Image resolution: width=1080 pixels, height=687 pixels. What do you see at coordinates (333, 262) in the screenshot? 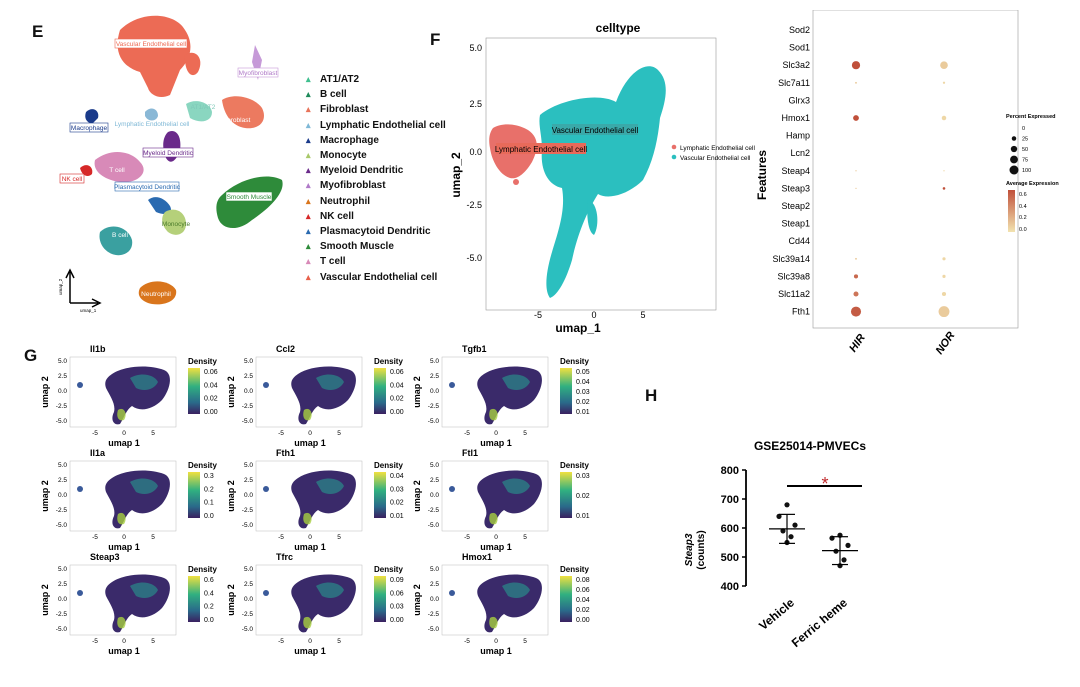
I see `legend-label: T cell` at bounding box center [333, 262].